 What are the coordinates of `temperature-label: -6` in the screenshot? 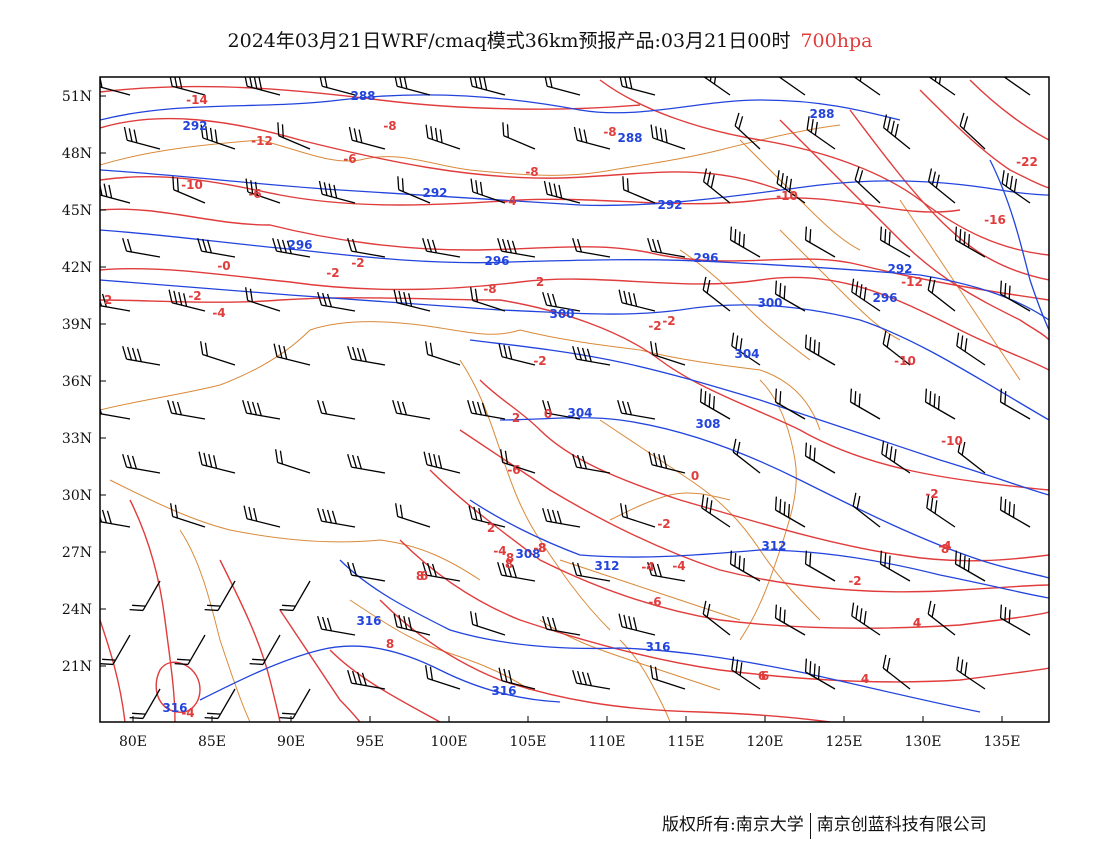 It's located at (513, 470).